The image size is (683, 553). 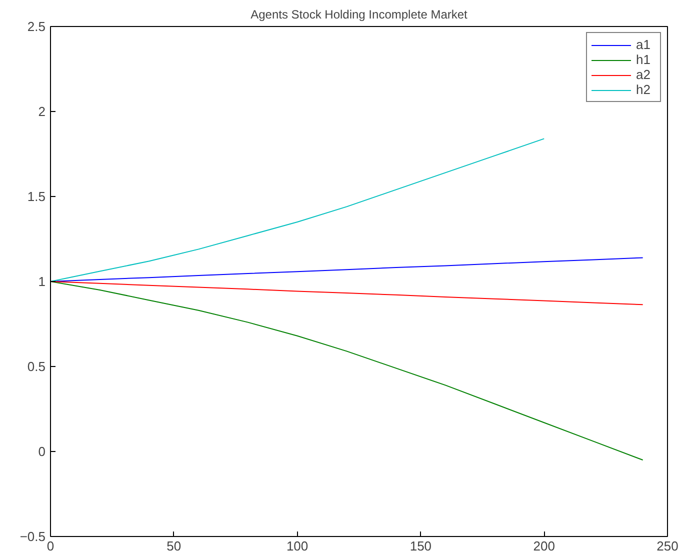 I want to click on x-tick-label: 150, so click(x=421, y=545).